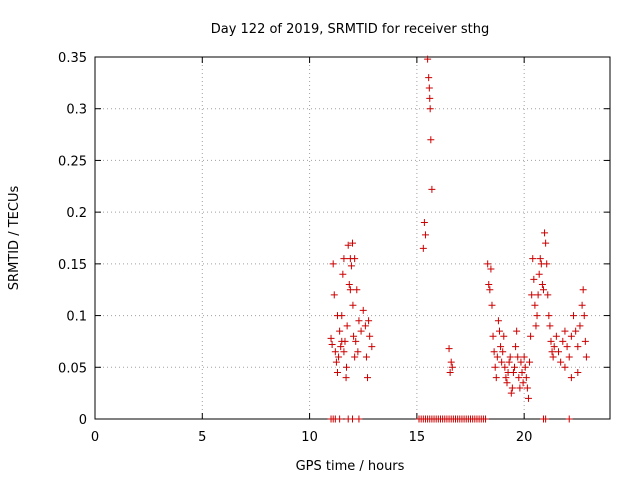  Describe the element at coordinates (14, 238) in the screenshot. I see `y-axis-label: SRMTID / TECUs` at that location.